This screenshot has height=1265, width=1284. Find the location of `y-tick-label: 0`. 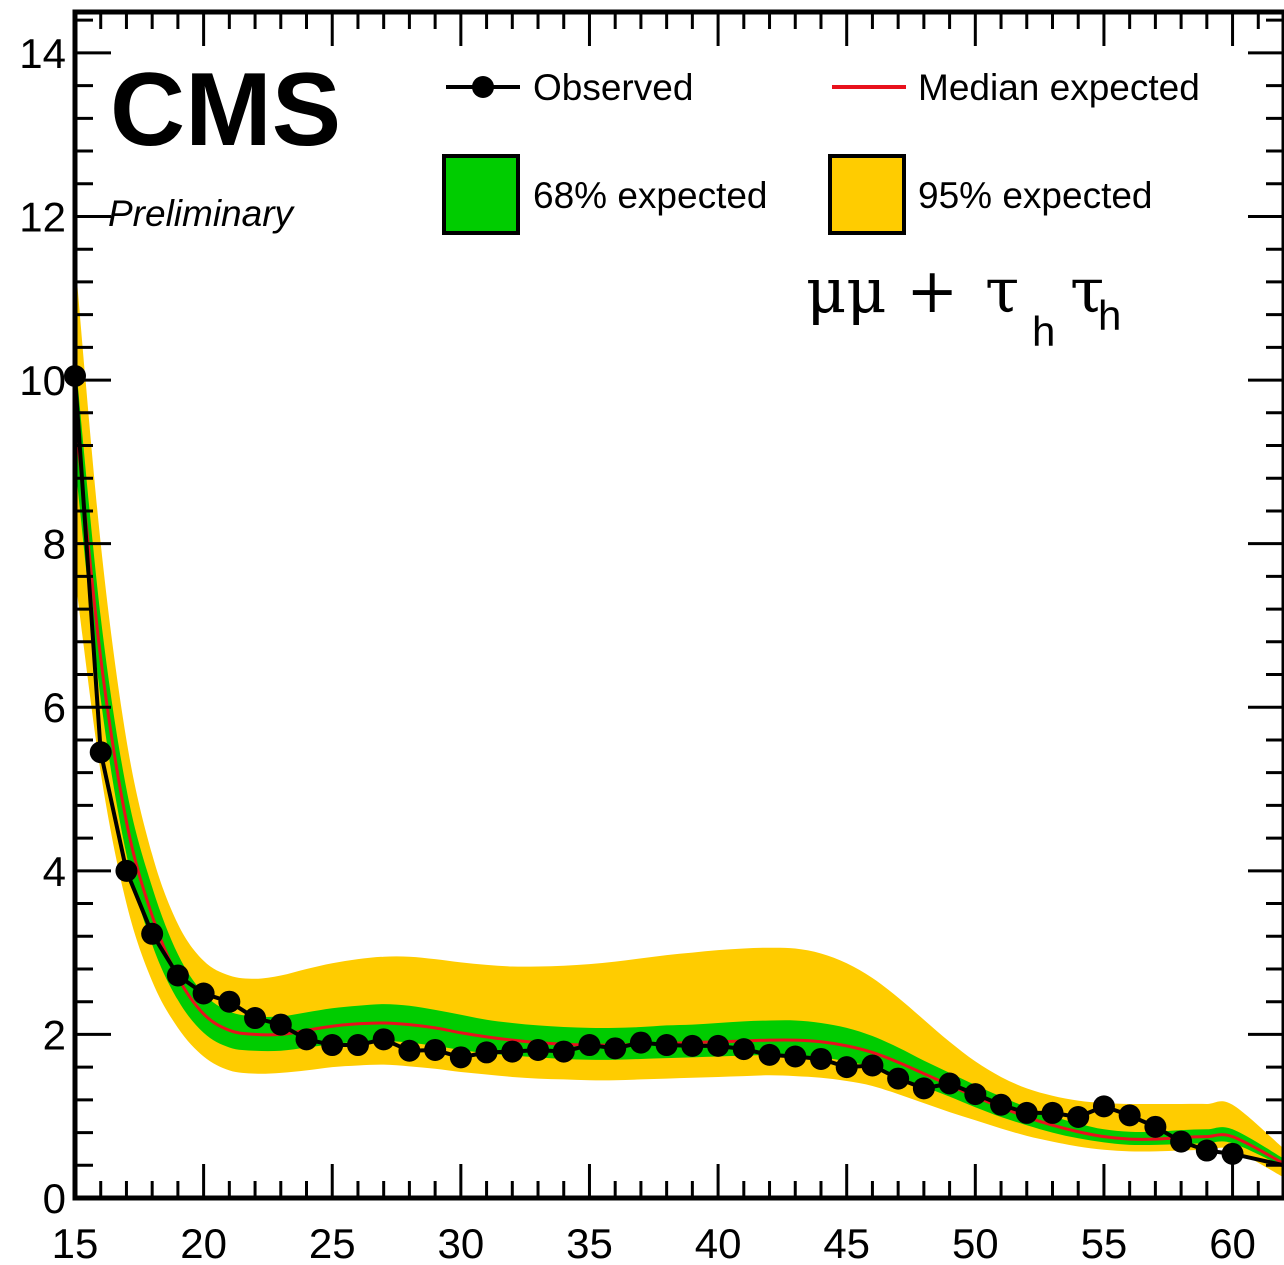

y-tick-label: 0 is located at coordinates (54, 1198).